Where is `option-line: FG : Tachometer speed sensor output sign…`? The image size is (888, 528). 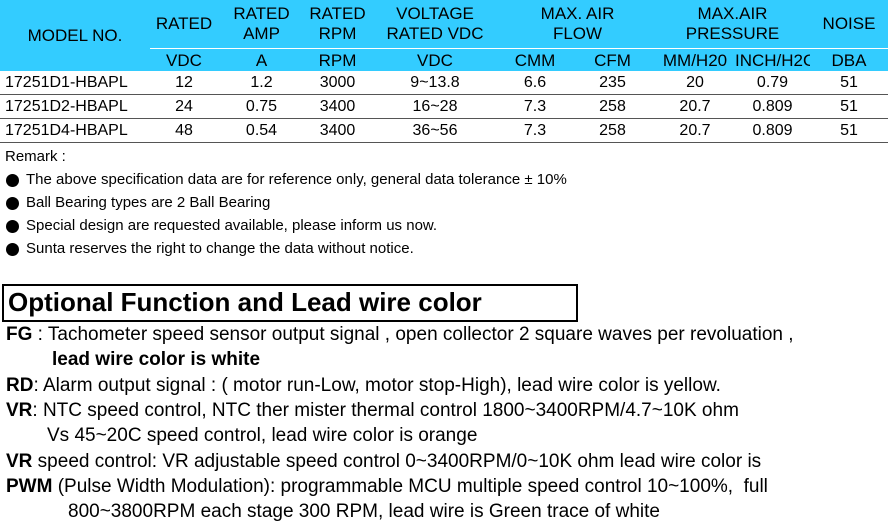 option-line: FG : Tachometer speed sensor output sign… is located at coordinates (400, 335).